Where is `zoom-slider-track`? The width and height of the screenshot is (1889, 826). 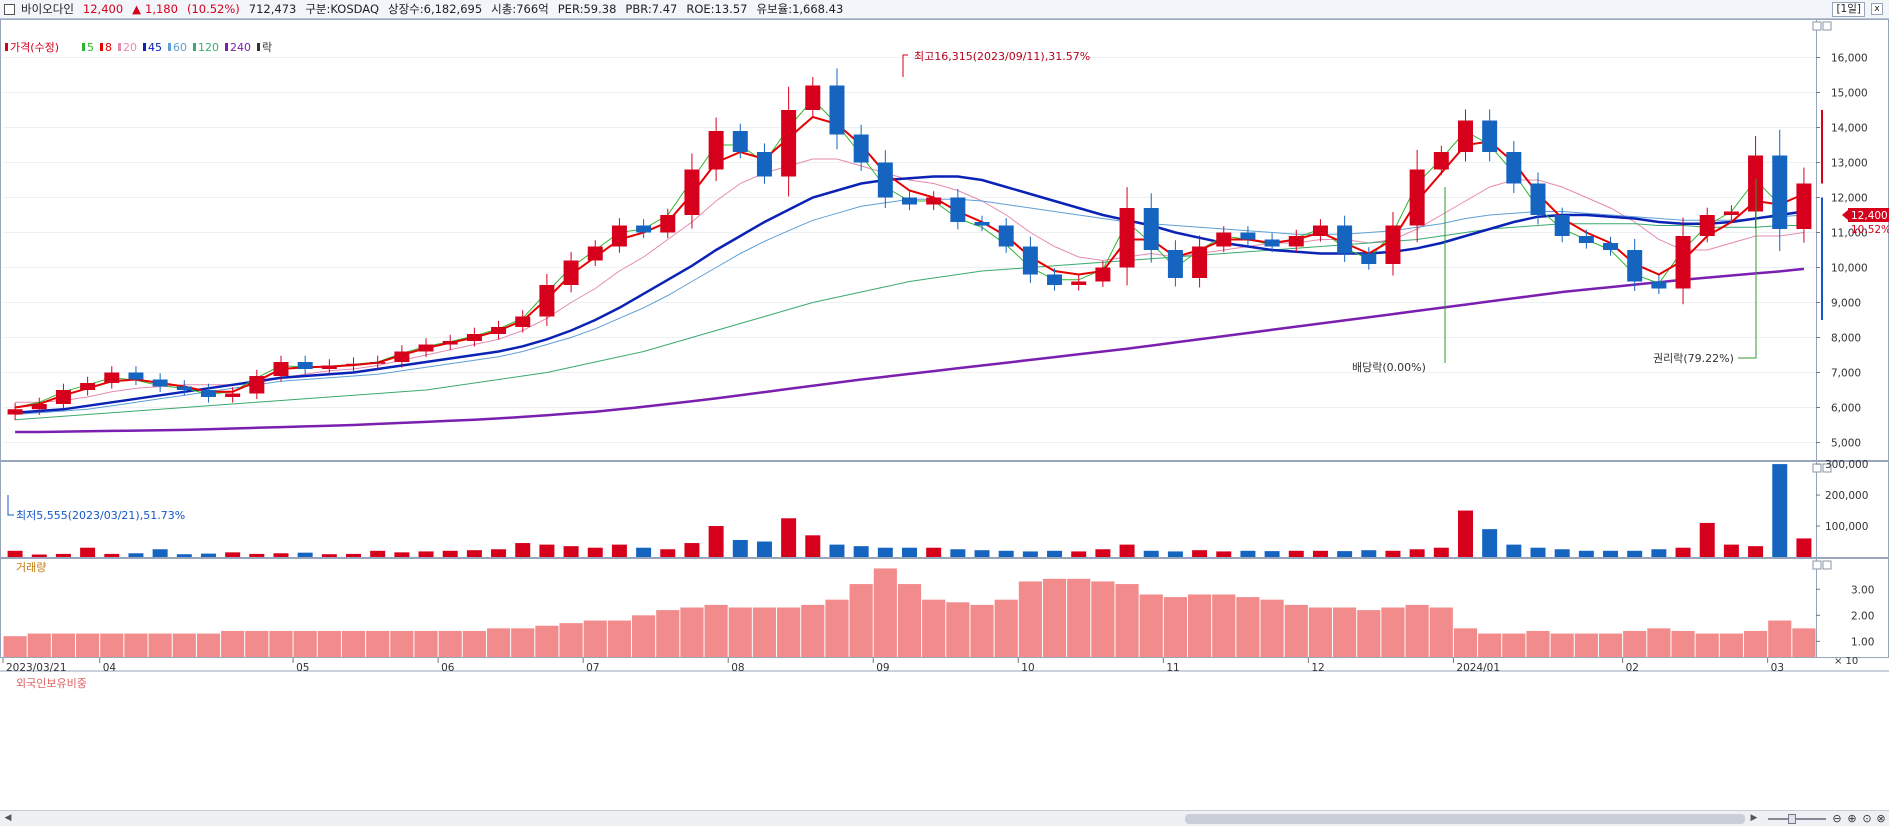 zoom-slider-track is located at coordinates (1797, 819).